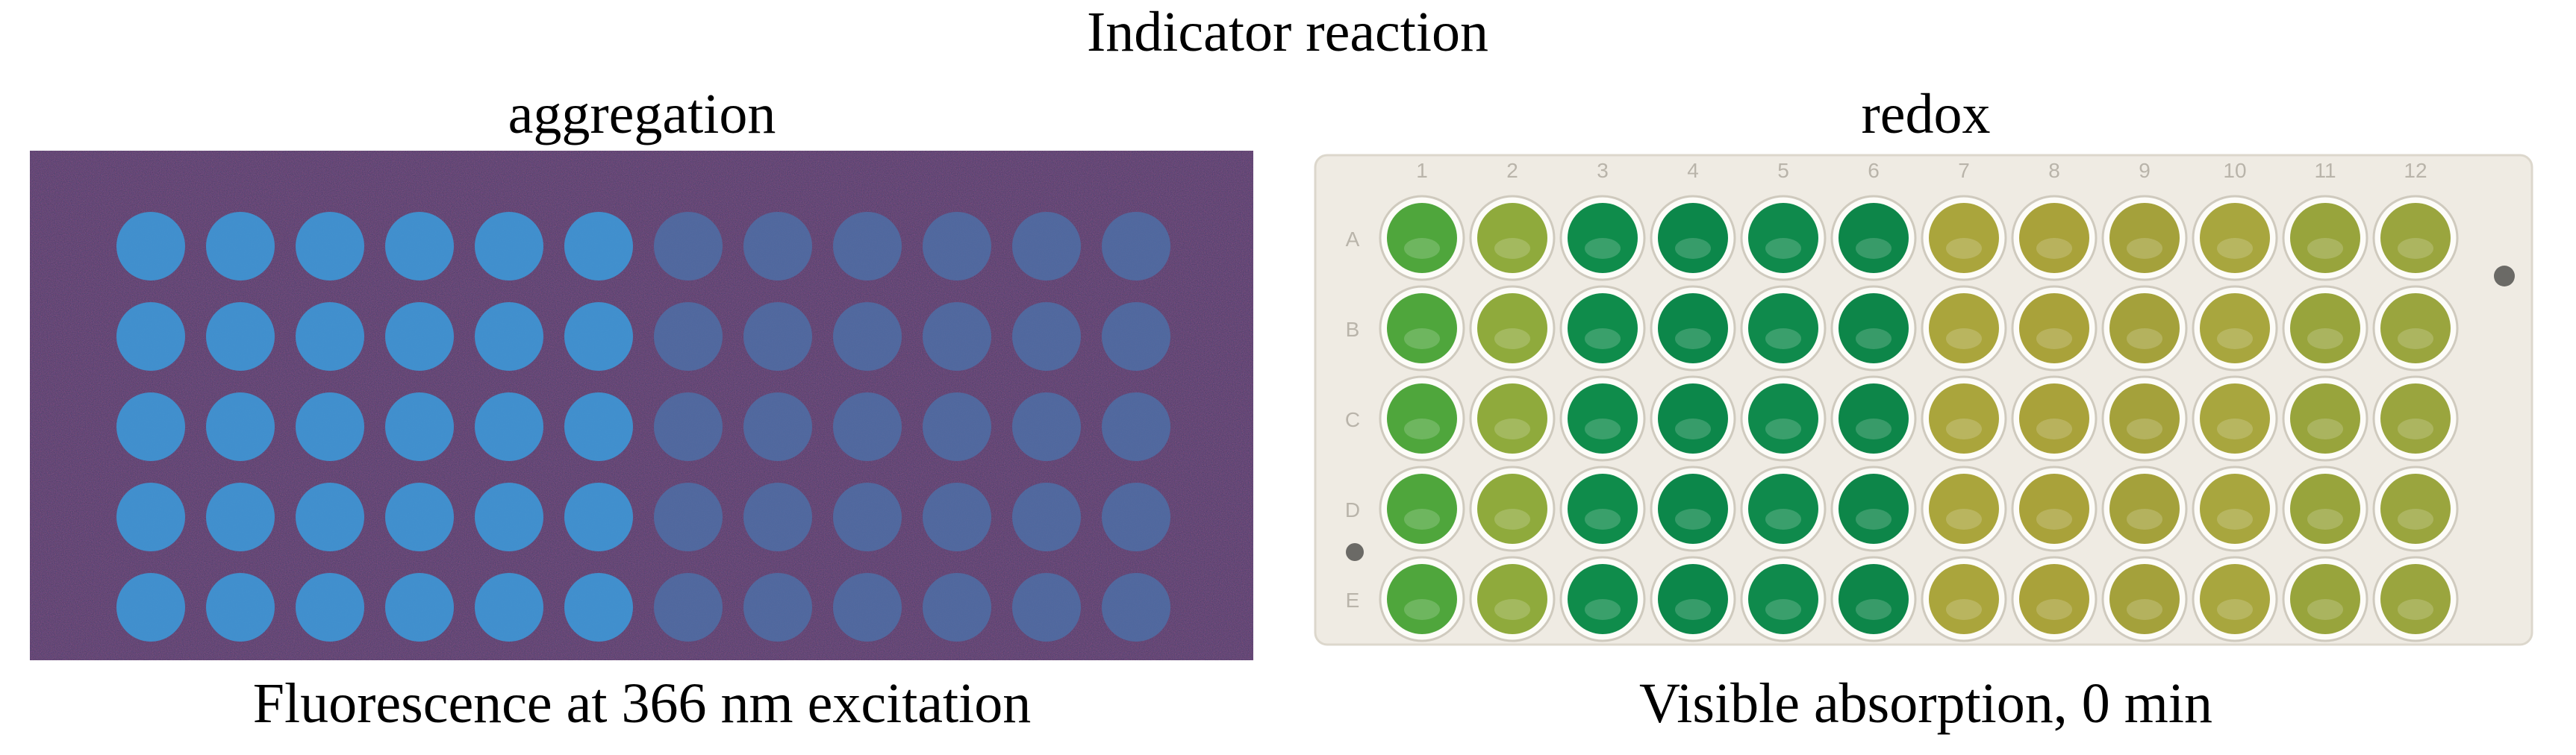  What do you see at coordinates (2325, 170) in the screenshot?
I see `column-label: 11` at bounding box center [2325, 170].